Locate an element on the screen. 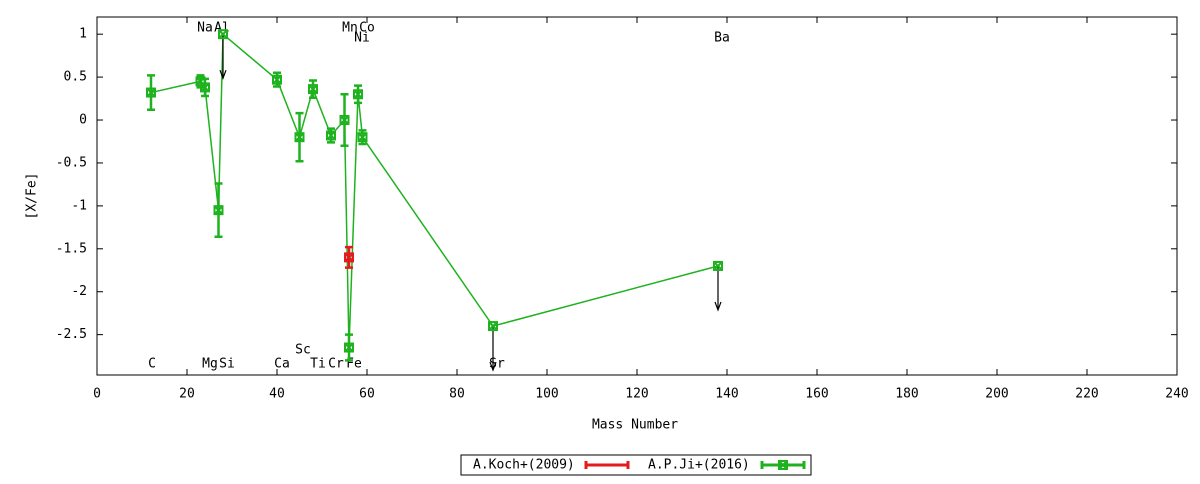 The height and width of the screenshot is (484, 1200). element-label: Ba is located at coordinates (722, 38).